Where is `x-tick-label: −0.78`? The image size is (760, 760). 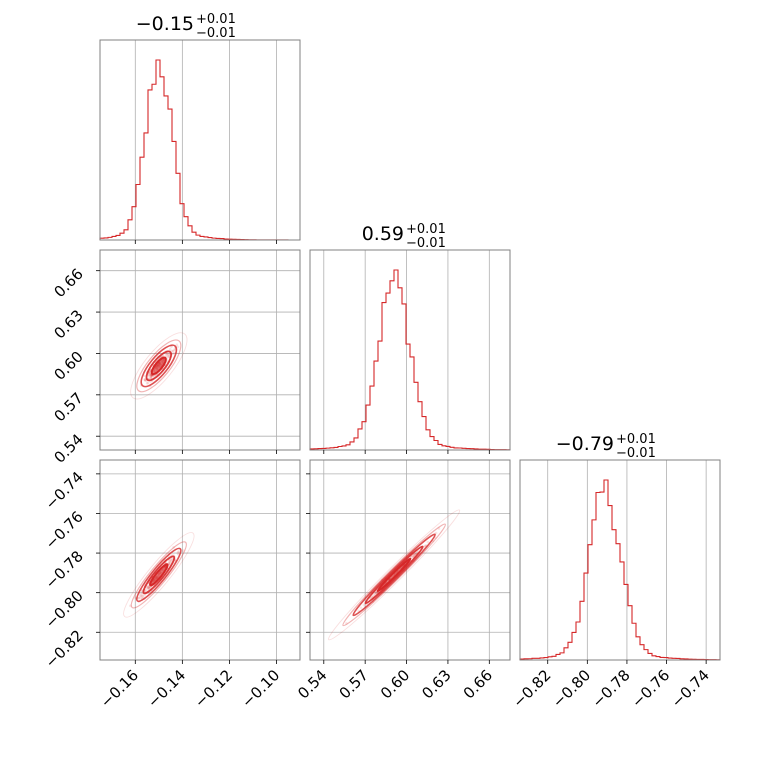
x-tick-label: −0.78 is located at coordinates (611, 688).